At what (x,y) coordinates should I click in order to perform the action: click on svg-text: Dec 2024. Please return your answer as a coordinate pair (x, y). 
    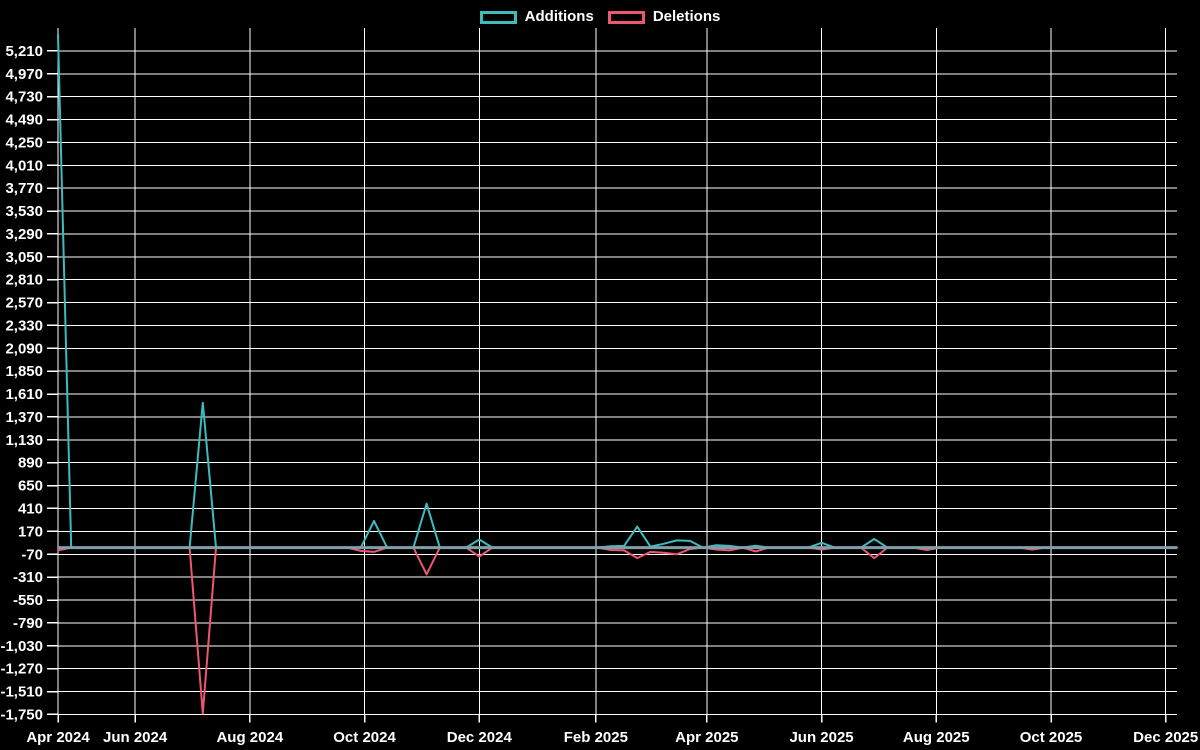
    Looking at the image, I should click on (480, 737).